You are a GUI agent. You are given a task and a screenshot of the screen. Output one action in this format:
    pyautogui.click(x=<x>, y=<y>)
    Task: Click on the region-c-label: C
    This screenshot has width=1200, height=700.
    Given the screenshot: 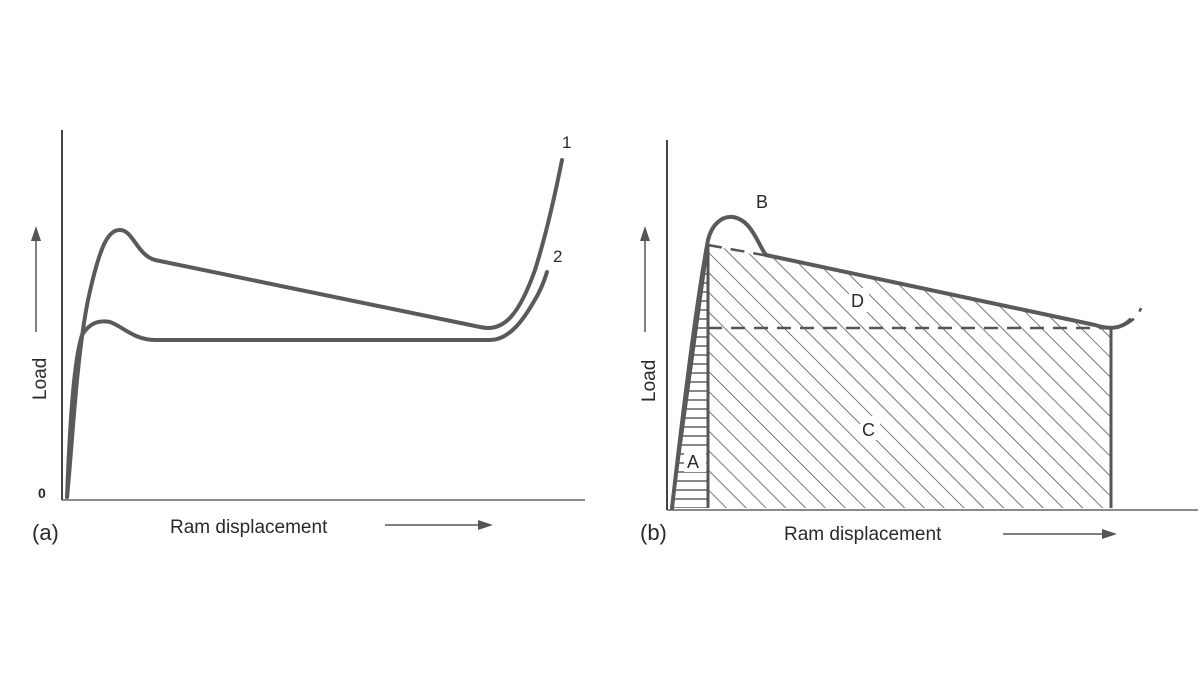 What is the action you would take?
    pyautogui.click(x=868, y=430)
    